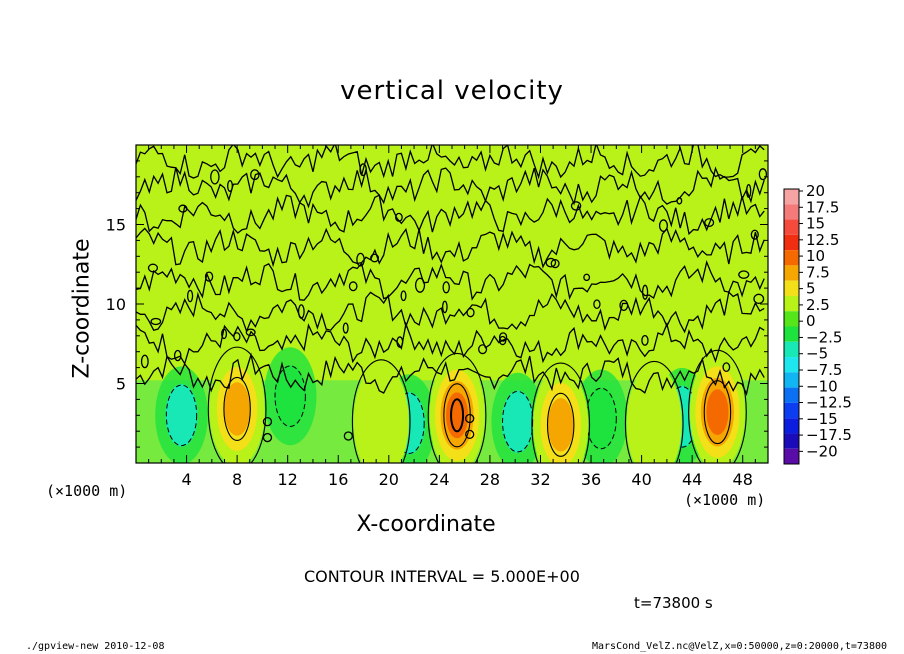 This screenshot has width=904, height=654. Describe the element at coordinates (815, 191) in the screenshot. I see `colorbar-label: 20` at that location.